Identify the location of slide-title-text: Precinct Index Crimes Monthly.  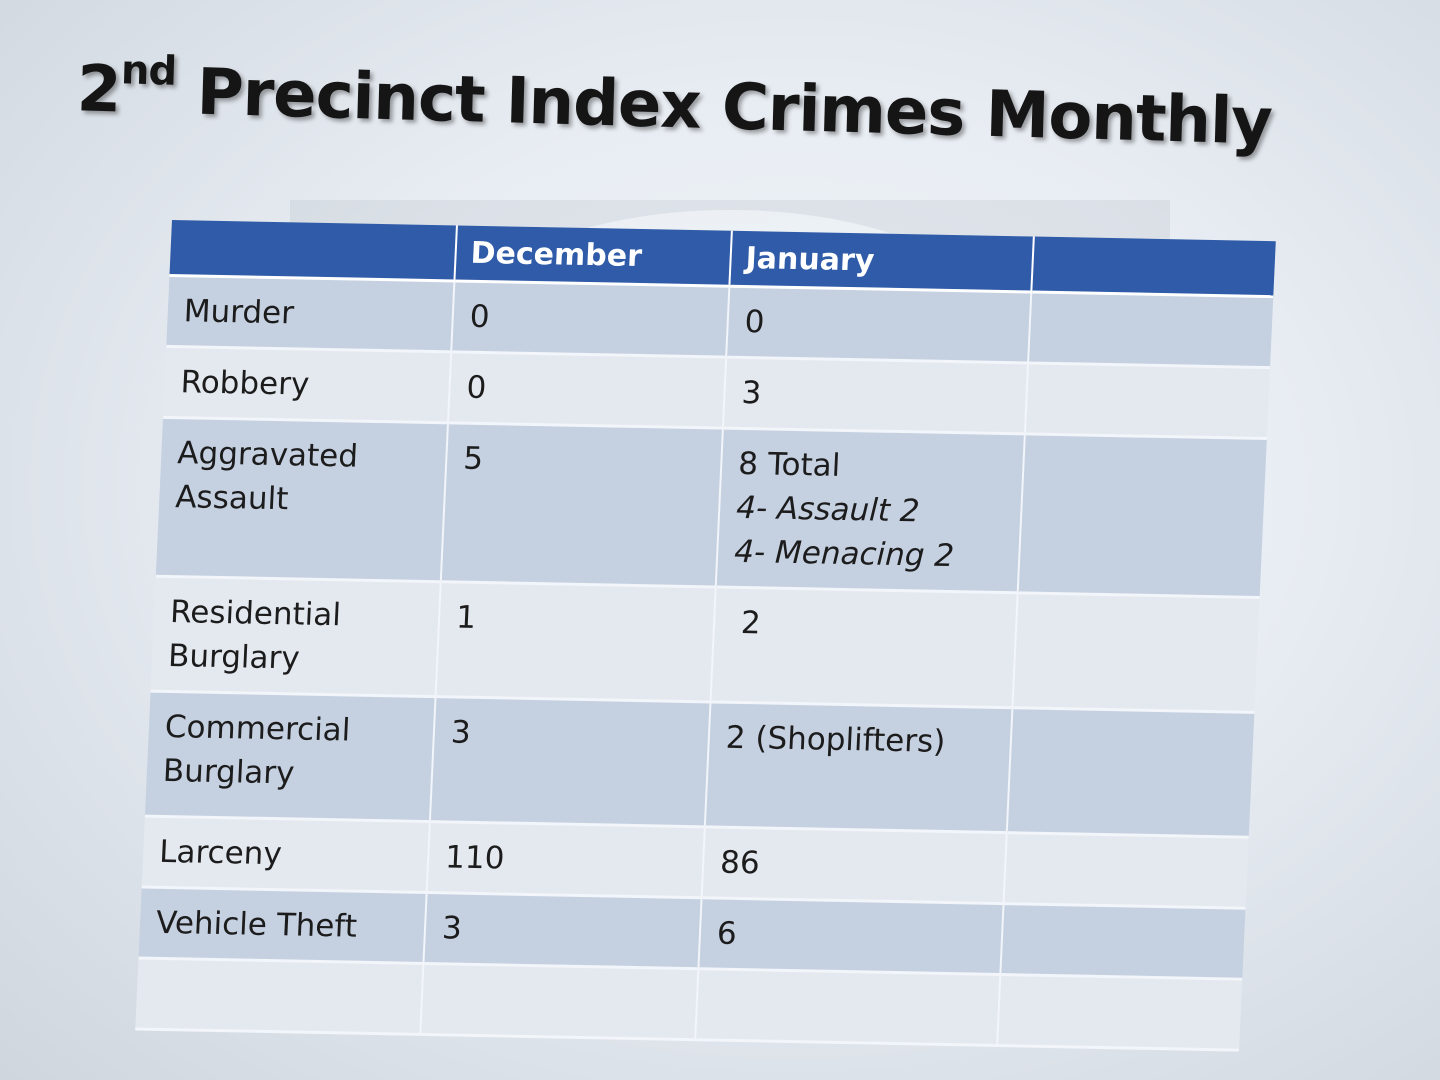
(723, 107).